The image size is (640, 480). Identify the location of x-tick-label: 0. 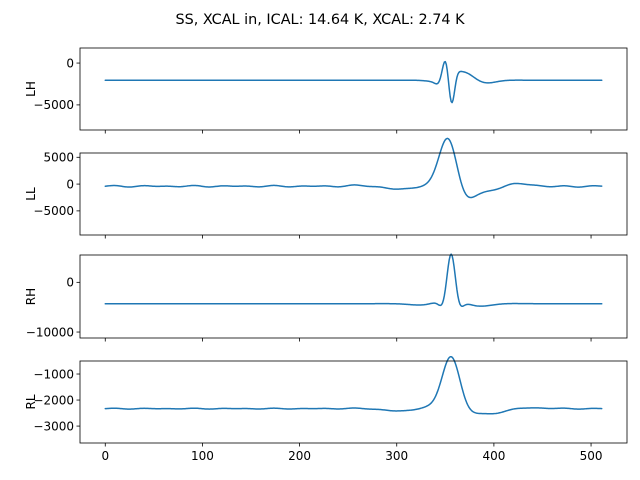
(105, 456).